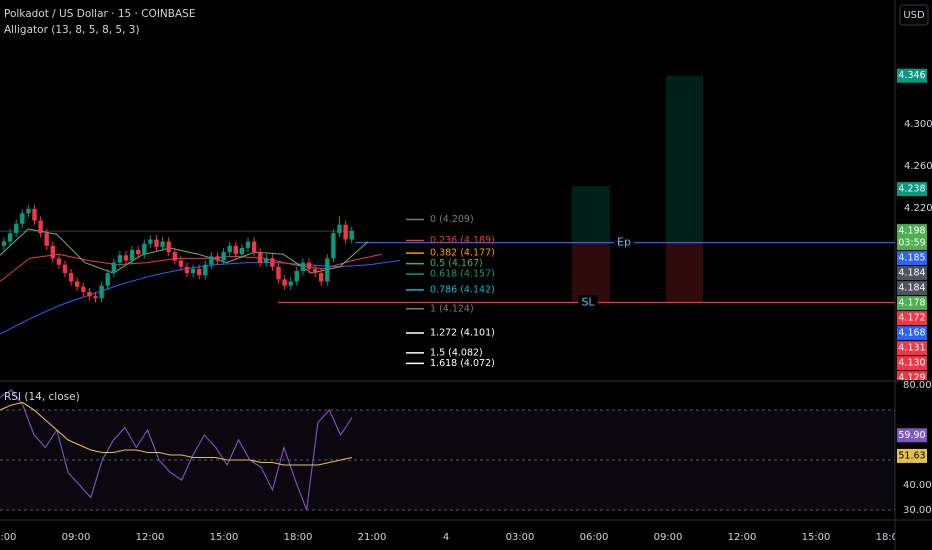  I want to click on price-badge-label: 4.198, so click(911, 231).